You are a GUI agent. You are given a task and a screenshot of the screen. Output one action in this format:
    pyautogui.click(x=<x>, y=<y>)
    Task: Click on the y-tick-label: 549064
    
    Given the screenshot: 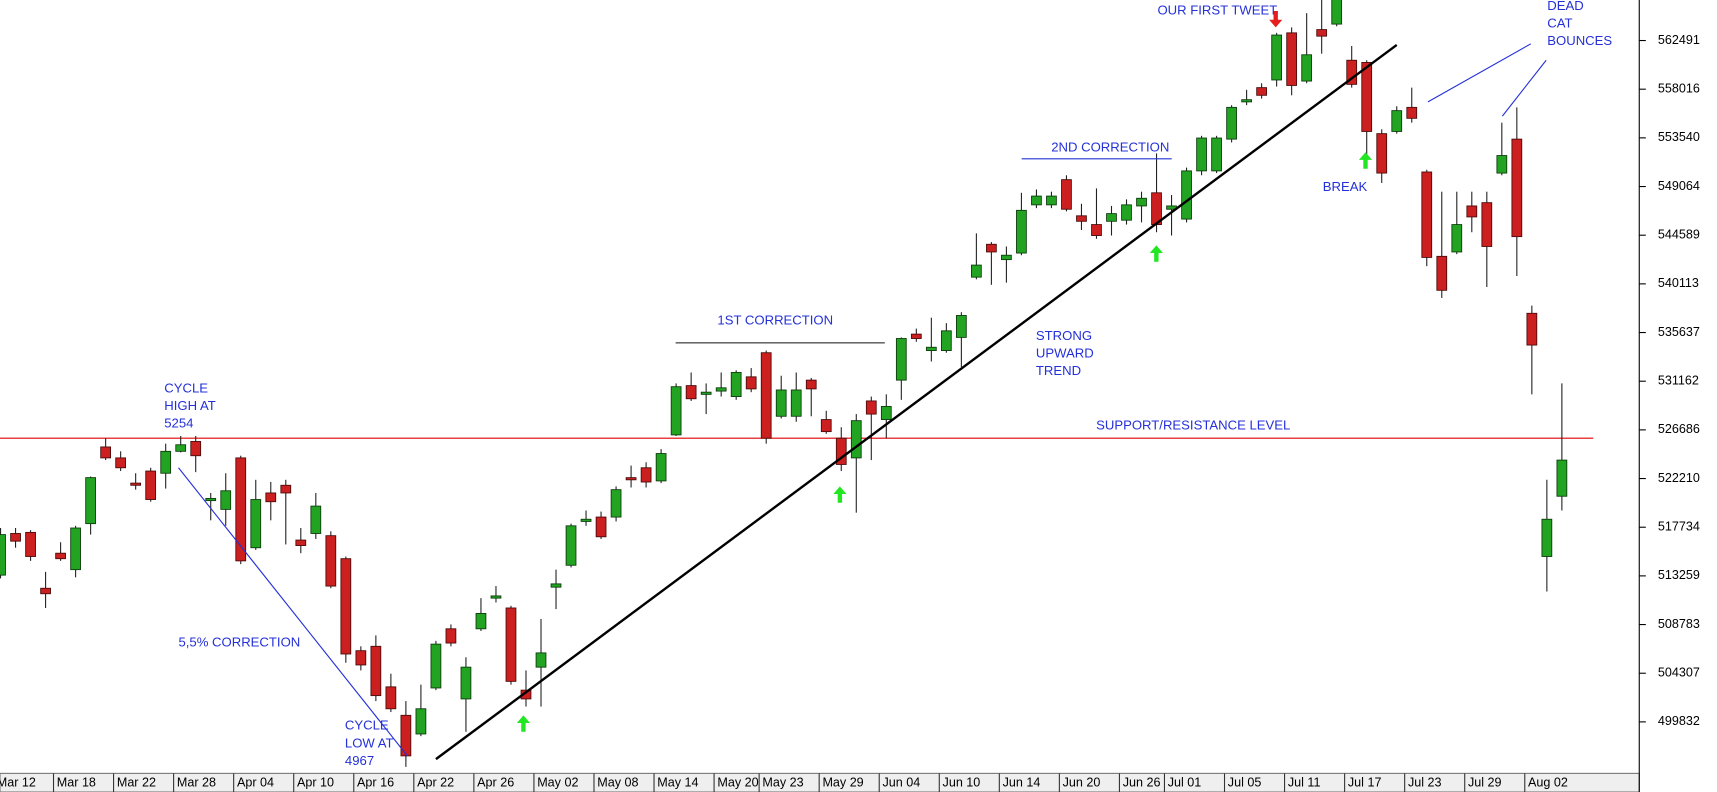 What is the action you would take?
    pyautogui.click(x=1679, y=186)
    